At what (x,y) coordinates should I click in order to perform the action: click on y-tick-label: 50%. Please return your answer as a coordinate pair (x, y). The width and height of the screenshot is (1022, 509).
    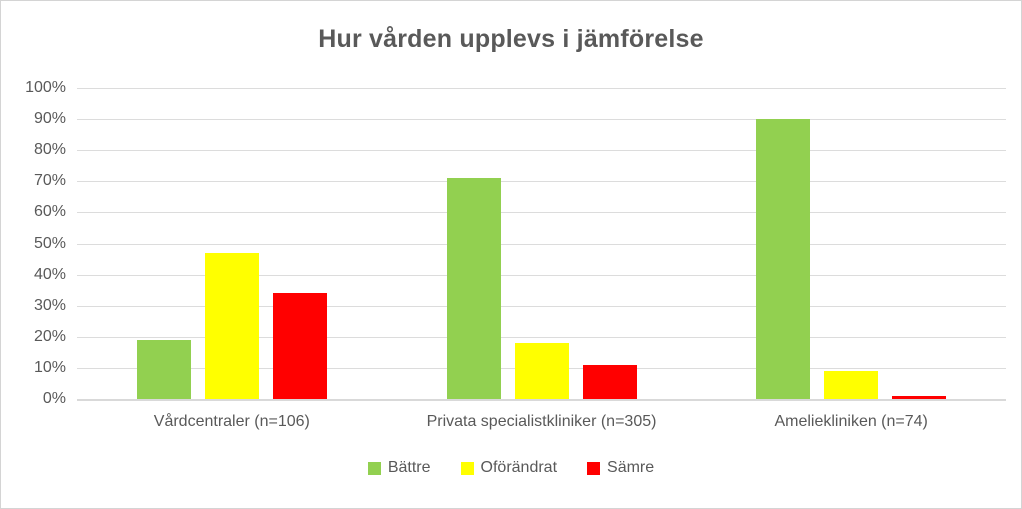
    Looking at the image, I should click on (49, 243).